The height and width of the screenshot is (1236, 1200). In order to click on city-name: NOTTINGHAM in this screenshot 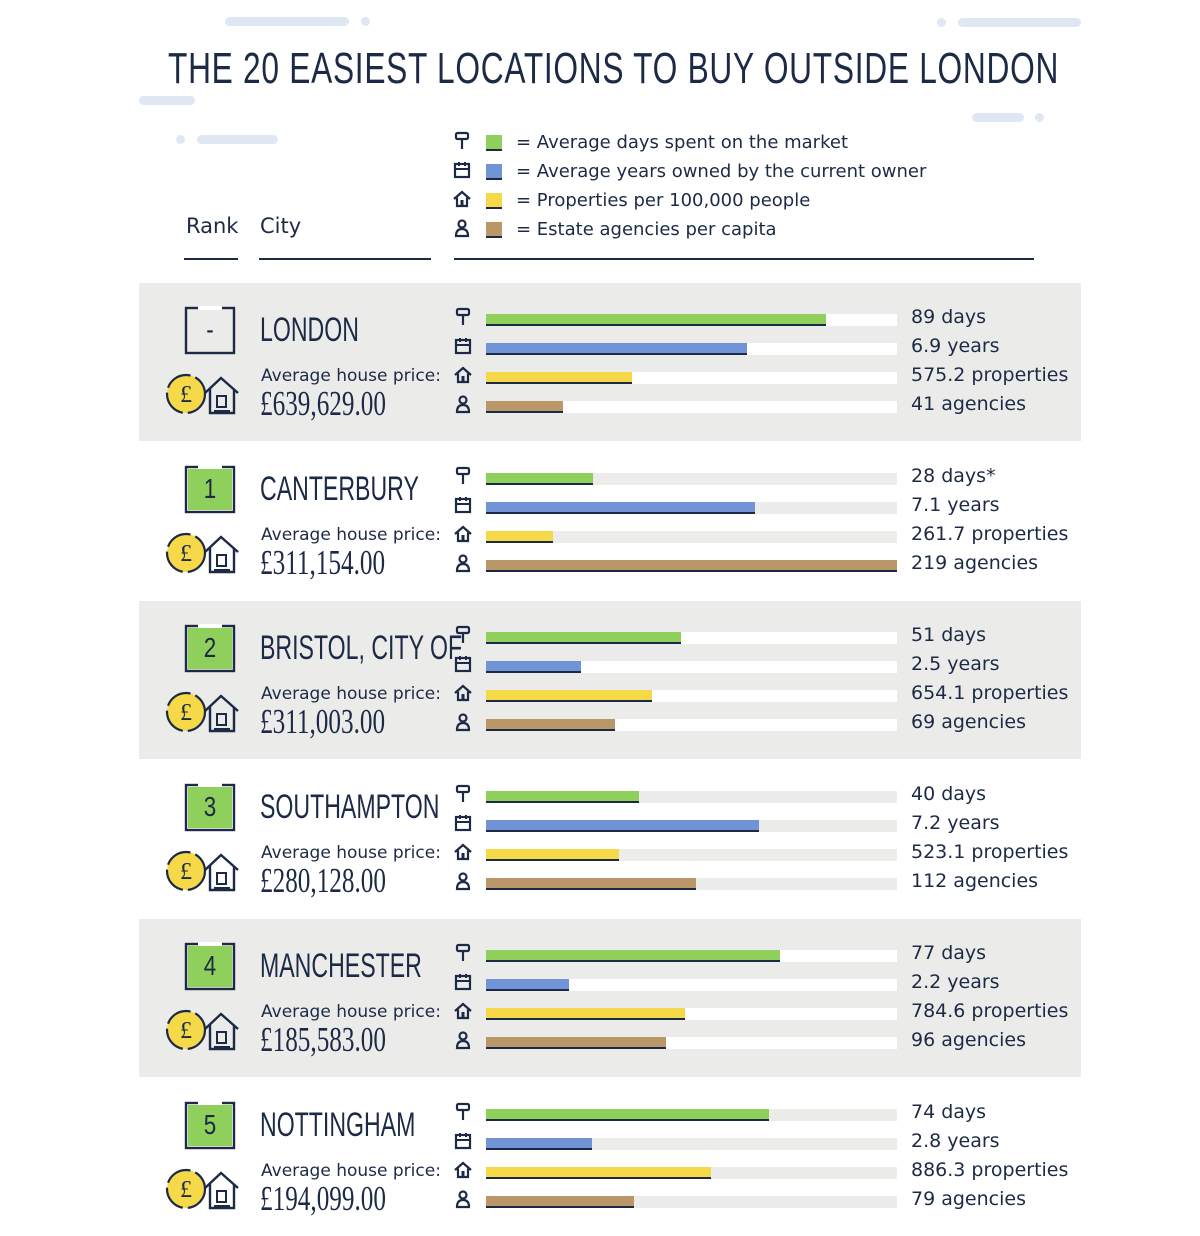, I will do `click(338, 1125)`.